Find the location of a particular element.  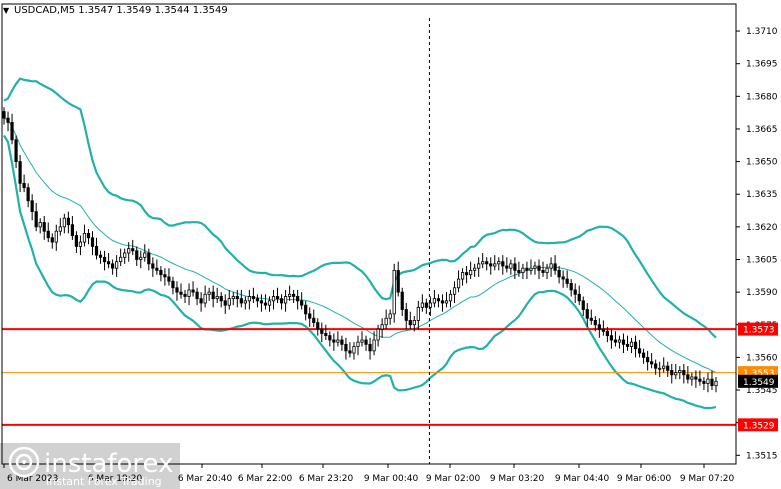

y-tick-label: 1.3665 is located at coordinates (762, 130).